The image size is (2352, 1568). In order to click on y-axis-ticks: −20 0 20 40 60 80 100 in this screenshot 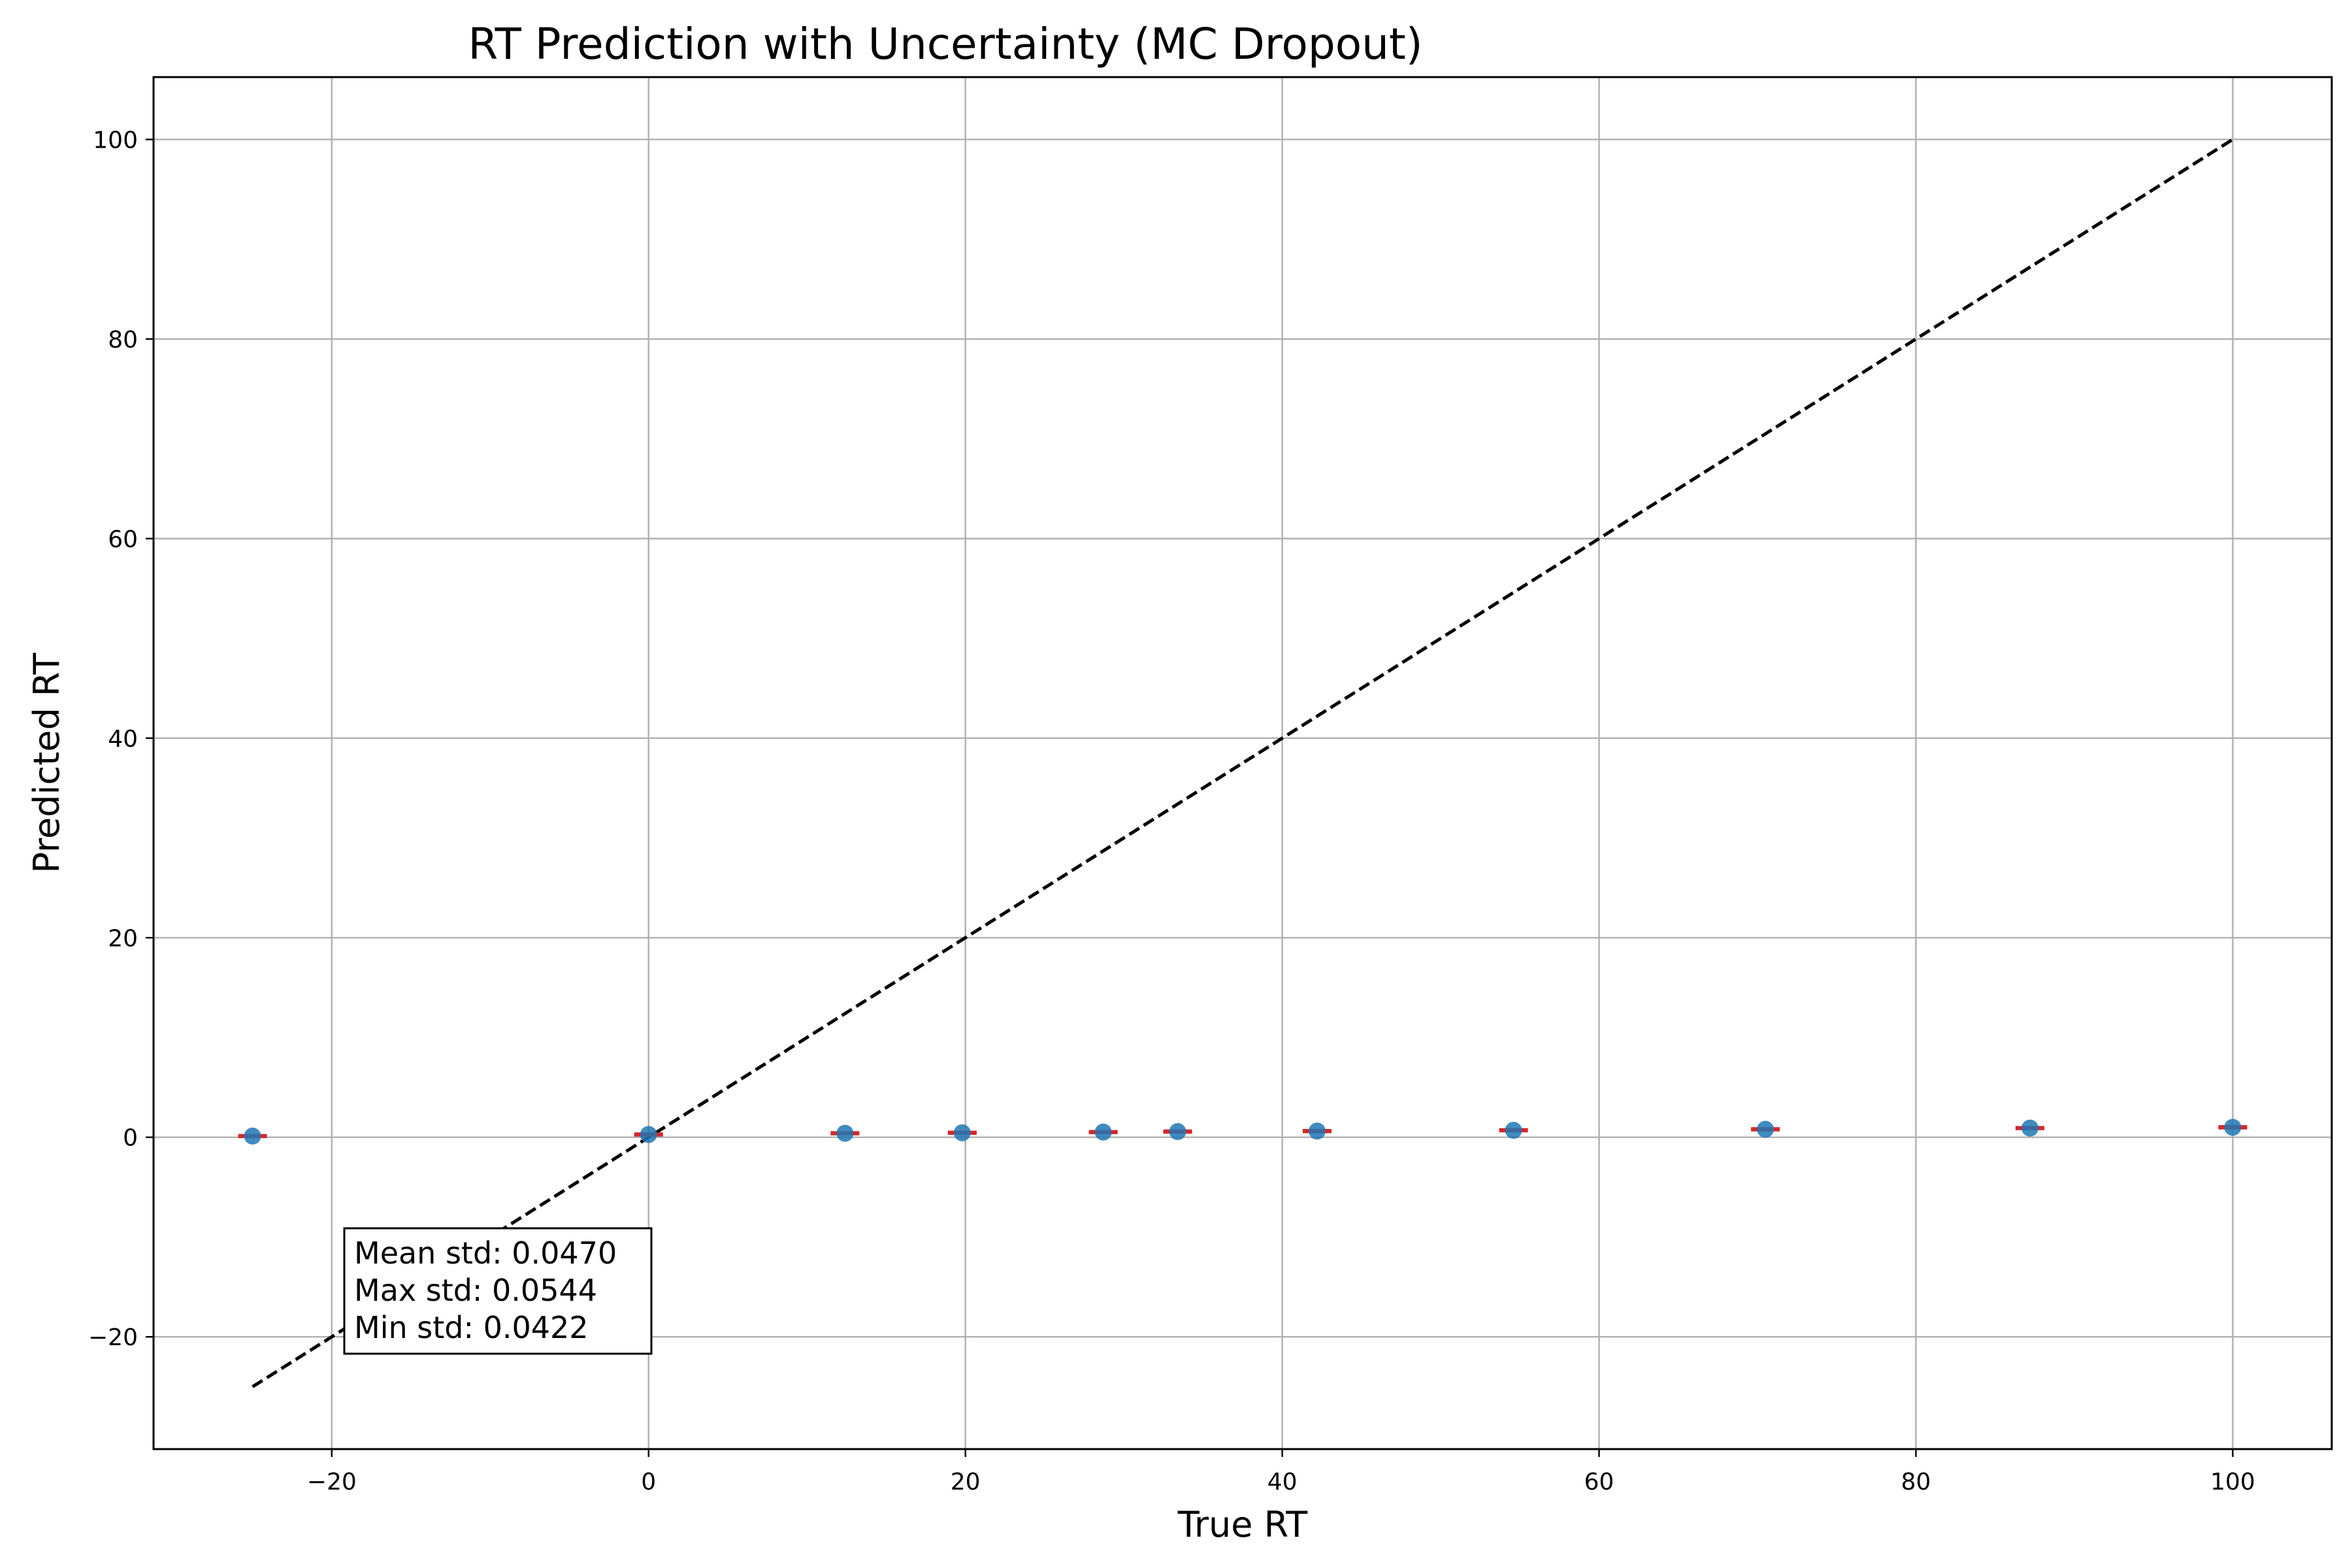, I will do `click(121, 739)`.